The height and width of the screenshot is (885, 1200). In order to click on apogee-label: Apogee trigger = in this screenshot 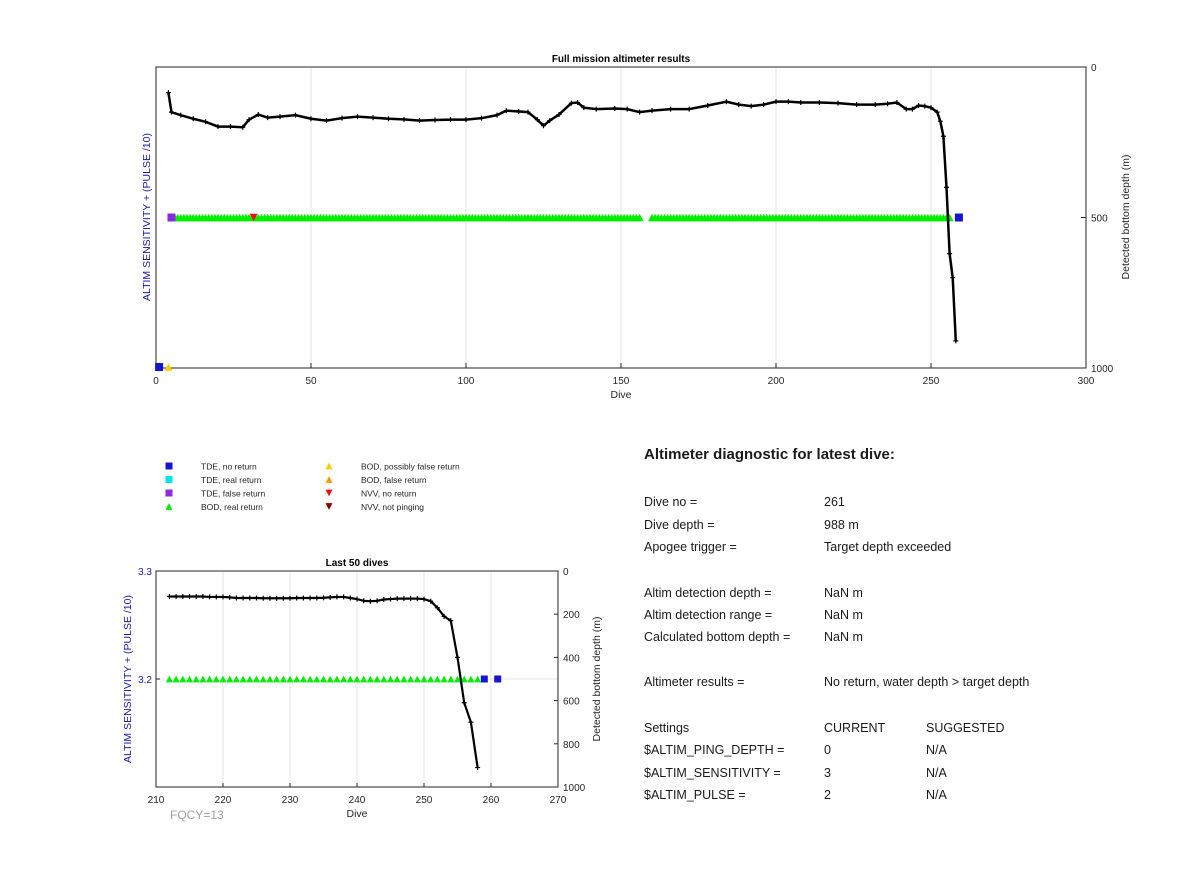, I will do `click(690, 547)`.